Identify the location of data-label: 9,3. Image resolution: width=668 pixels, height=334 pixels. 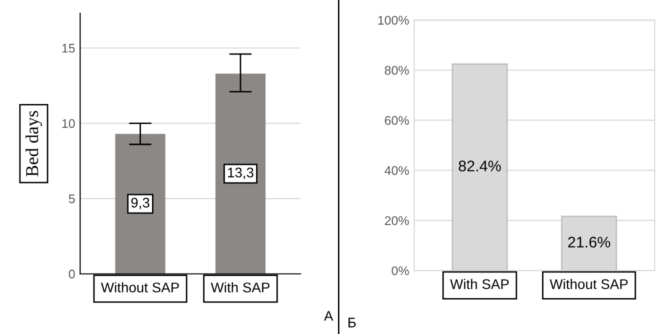
(140, 204).